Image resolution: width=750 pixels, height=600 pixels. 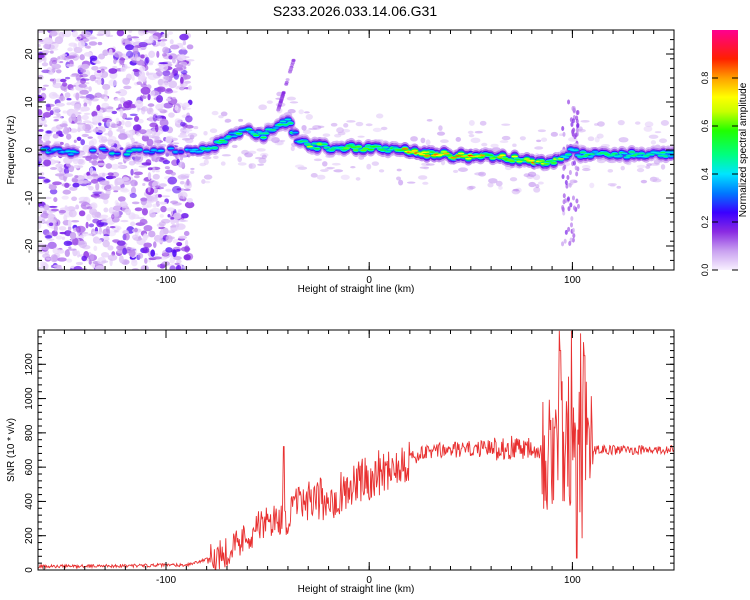 What do you see at coordinates (356, 589) in the screenshot?
I see `snr-xlabel: Height of straight line (km)` at bounding box center [356, 589].